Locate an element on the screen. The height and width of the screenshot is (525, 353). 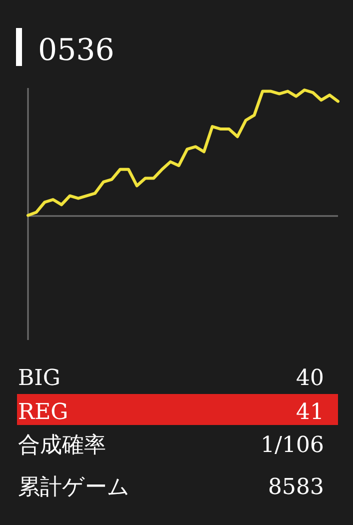
chart-title: 0536 is located at coordinates (76, 50).